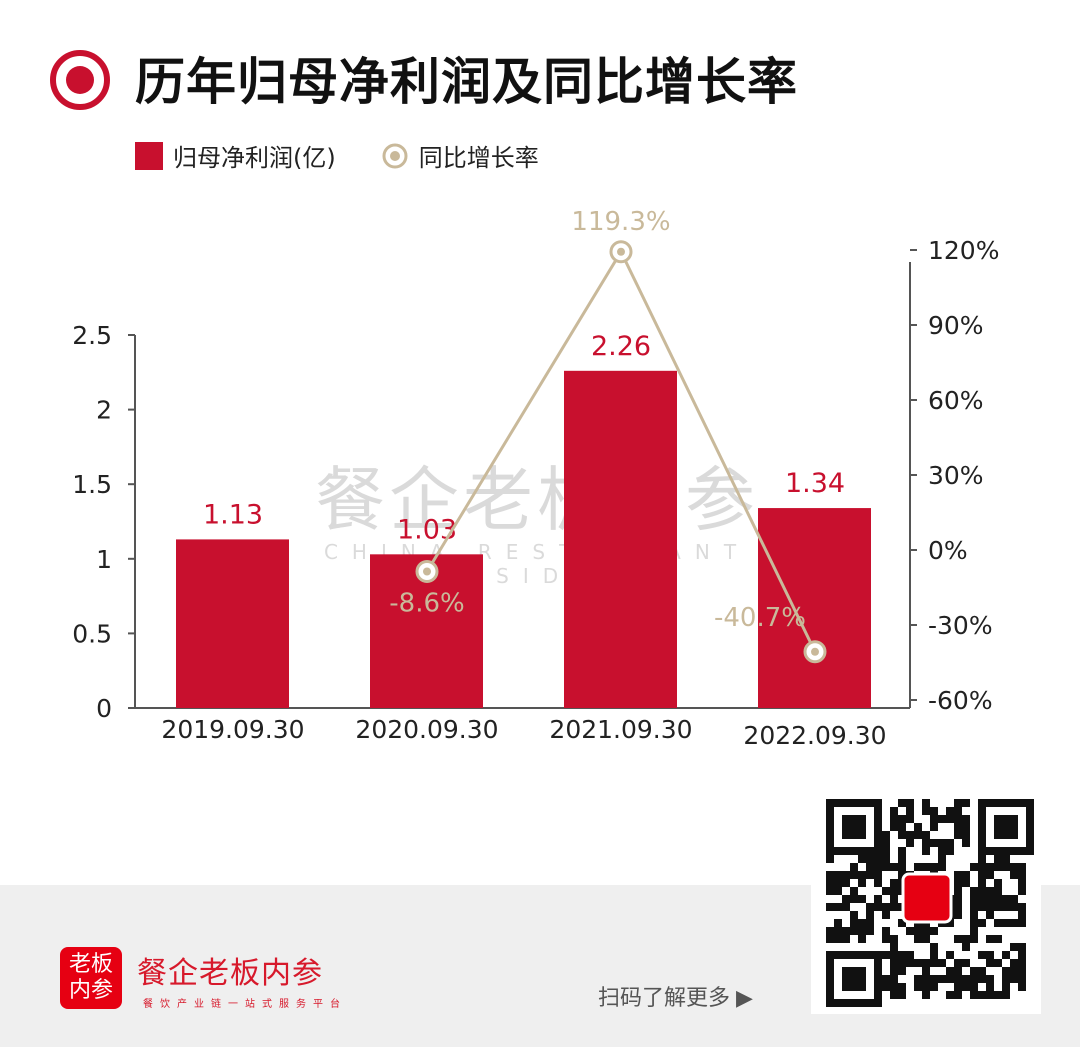 This screenshot has width=1080, height=1047. Describe the element at coordinates (960, 700) in the screenshot. I see `right-tick-label: -60%` at that location.